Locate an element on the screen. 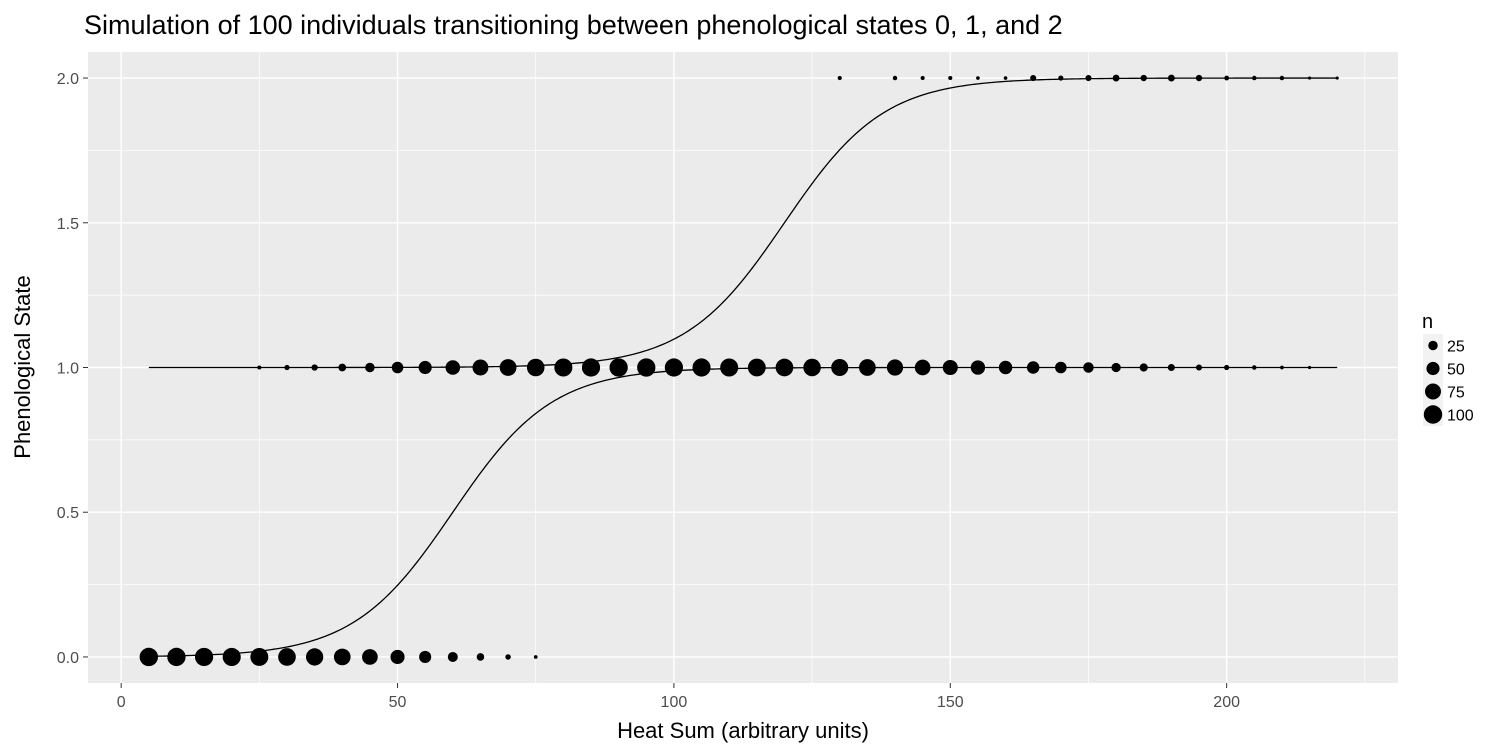 The image size is (1500, 754). size-legend: n 25 50 75 100 is located at coordinates (1448, 368).